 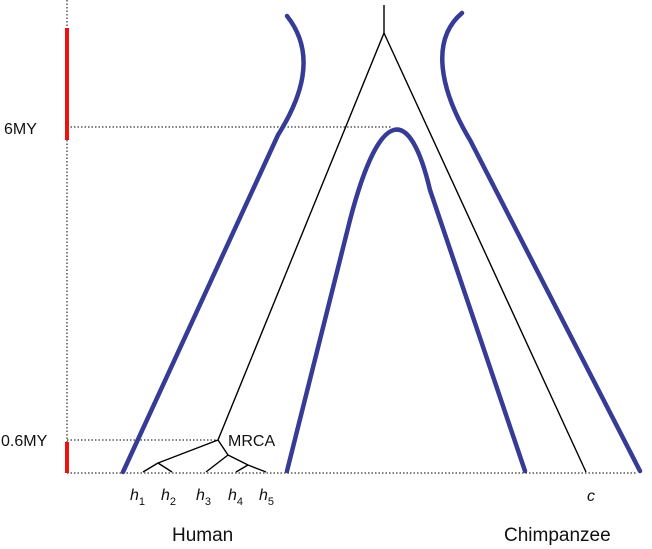 What do you see at coordinates (202, 535) in the screenshot?
I see `species-label-human: Human` at bounding box center [202, 535].